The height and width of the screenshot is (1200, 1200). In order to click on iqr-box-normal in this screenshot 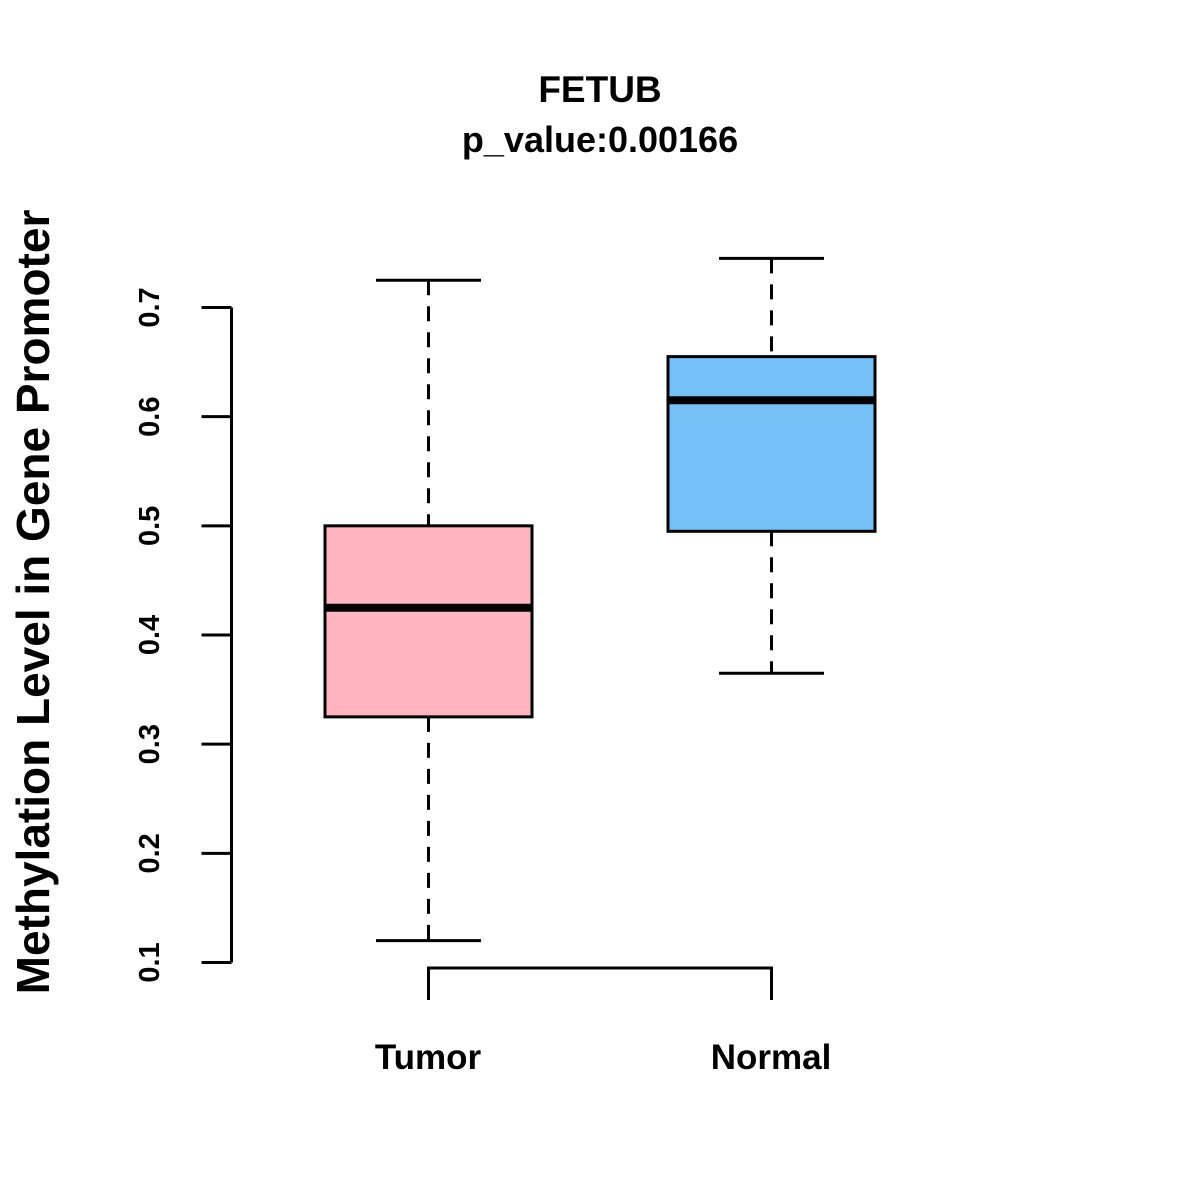, I will do `click(771, 444)`.